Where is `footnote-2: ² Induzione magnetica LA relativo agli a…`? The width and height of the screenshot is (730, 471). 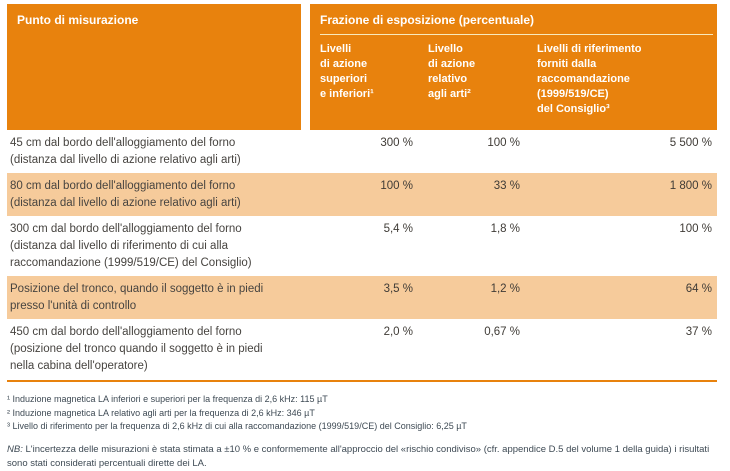
footnote-2: ² Induzione magnetica LA relativo agli a… is located at coordinates (161, 412).